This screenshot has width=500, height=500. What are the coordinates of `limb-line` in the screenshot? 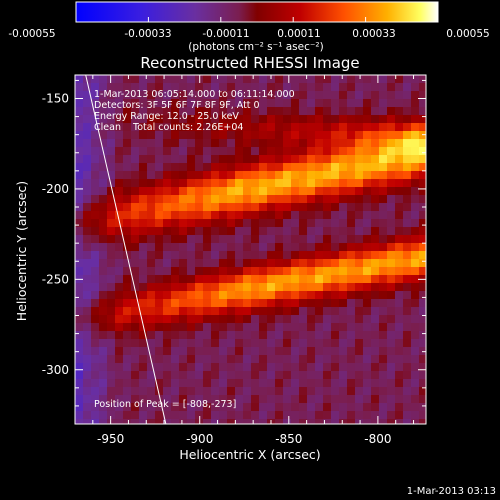 It's located at (126, 249).